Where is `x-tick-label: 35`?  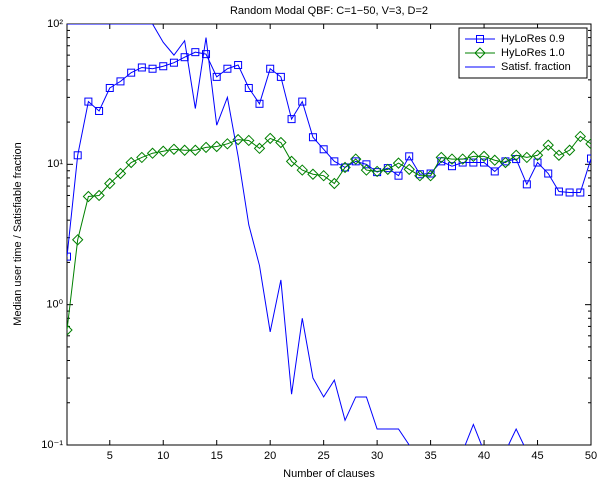 x-tick-label: 35 is located at coordinates (430, 456).